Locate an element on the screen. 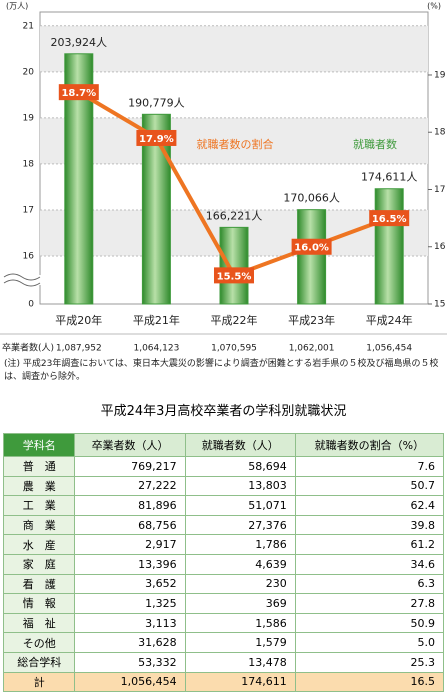  table-cell: 7.6 is located at coordinates (369, 466).